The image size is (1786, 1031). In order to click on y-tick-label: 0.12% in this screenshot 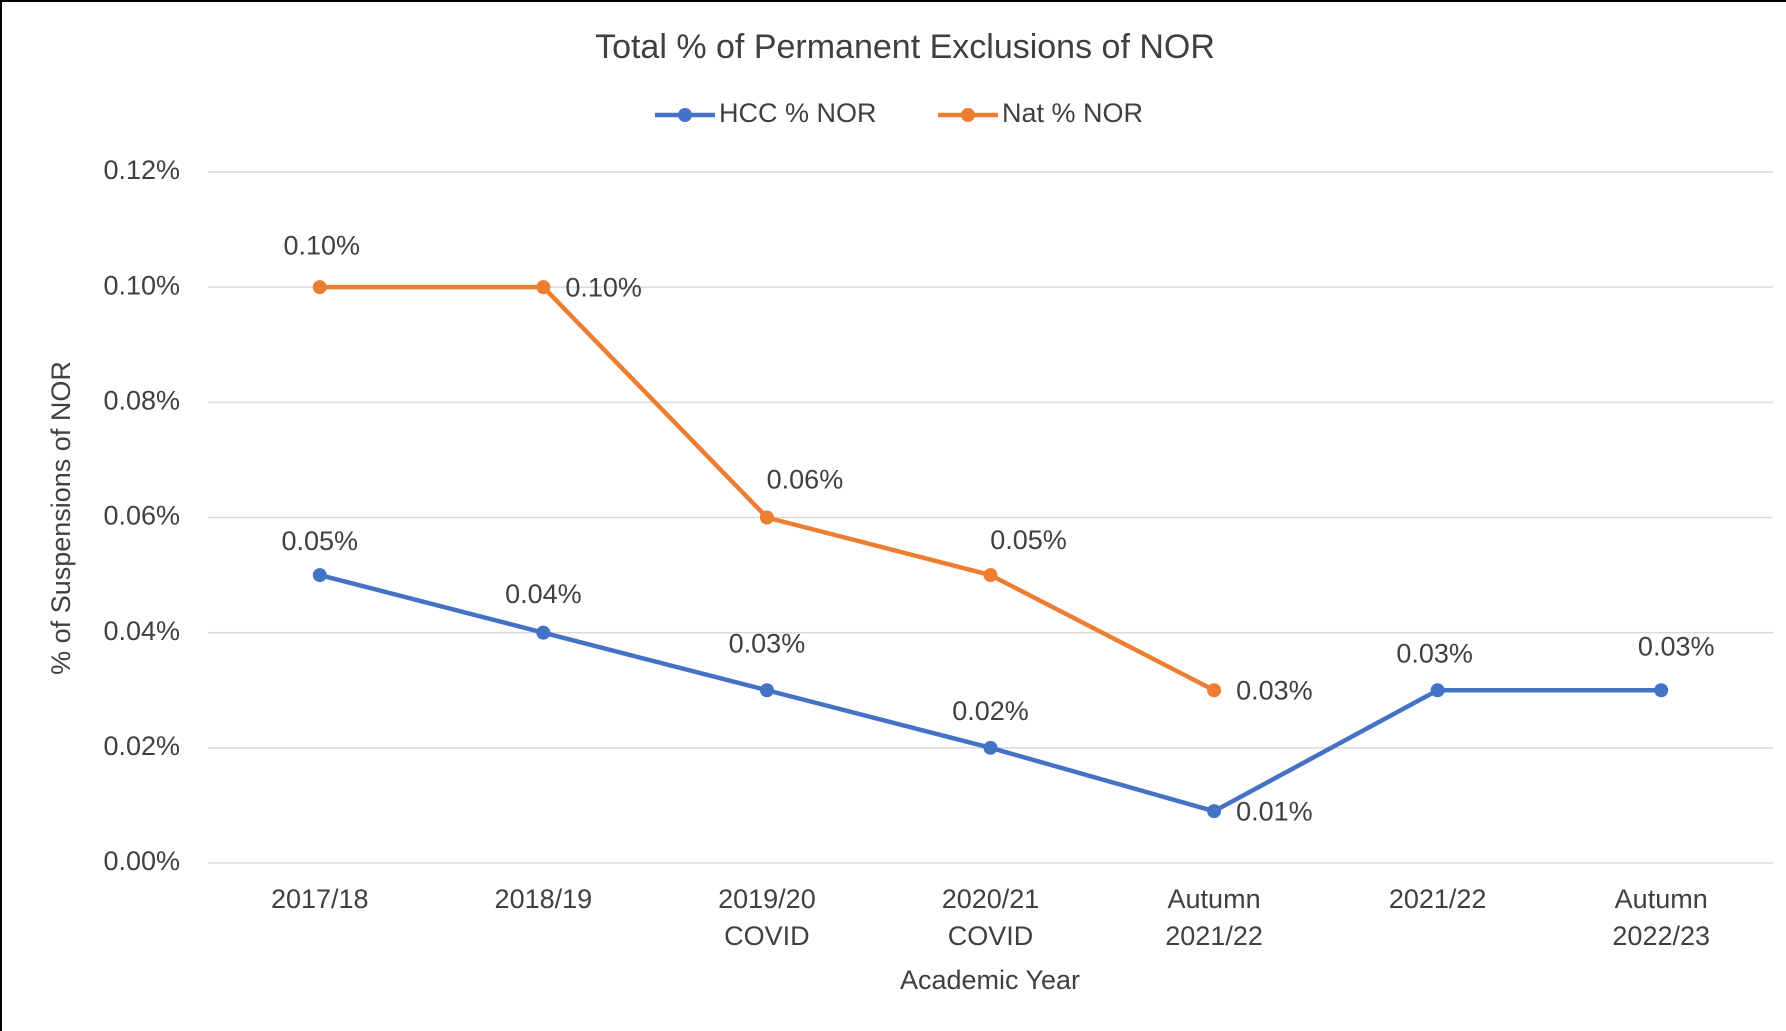, I will do `click(141, 170)`.